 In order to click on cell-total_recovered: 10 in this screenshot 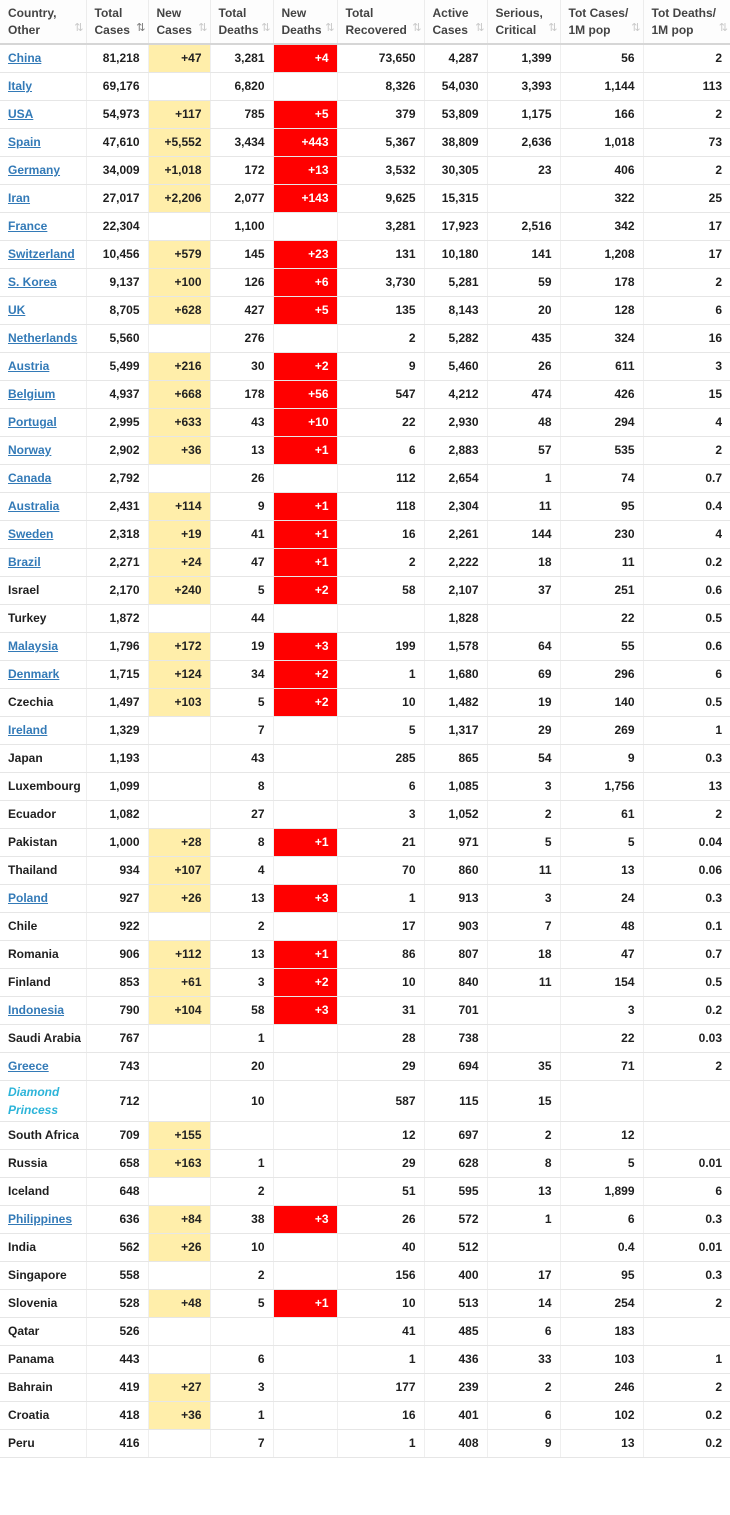, I will do `click(381, 982)`.